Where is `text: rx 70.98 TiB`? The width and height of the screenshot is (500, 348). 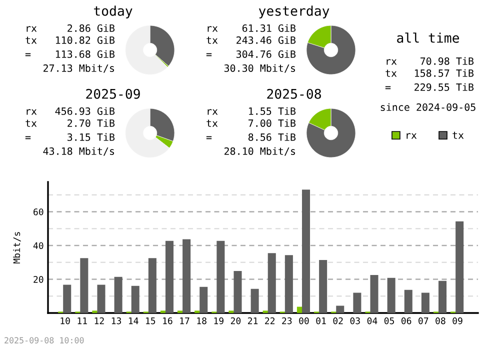 text: rx 70.98 TiB is located at coordinates (430, 61).